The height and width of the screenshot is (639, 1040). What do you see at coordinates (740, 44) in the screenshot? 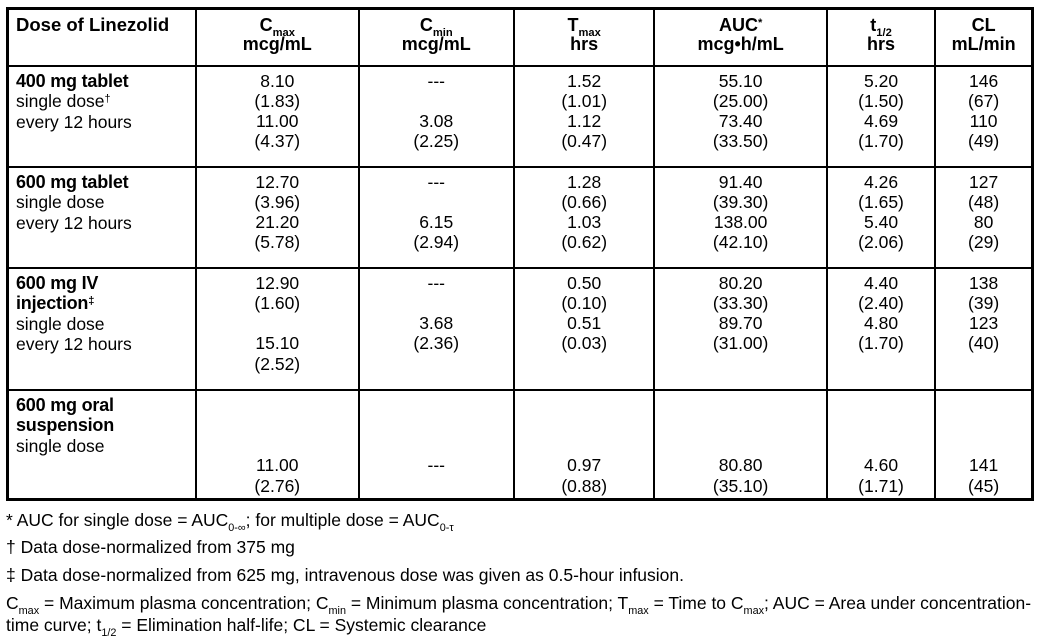
I see `column-unit: mcg•h/mL` at bounding box center [740, 44].